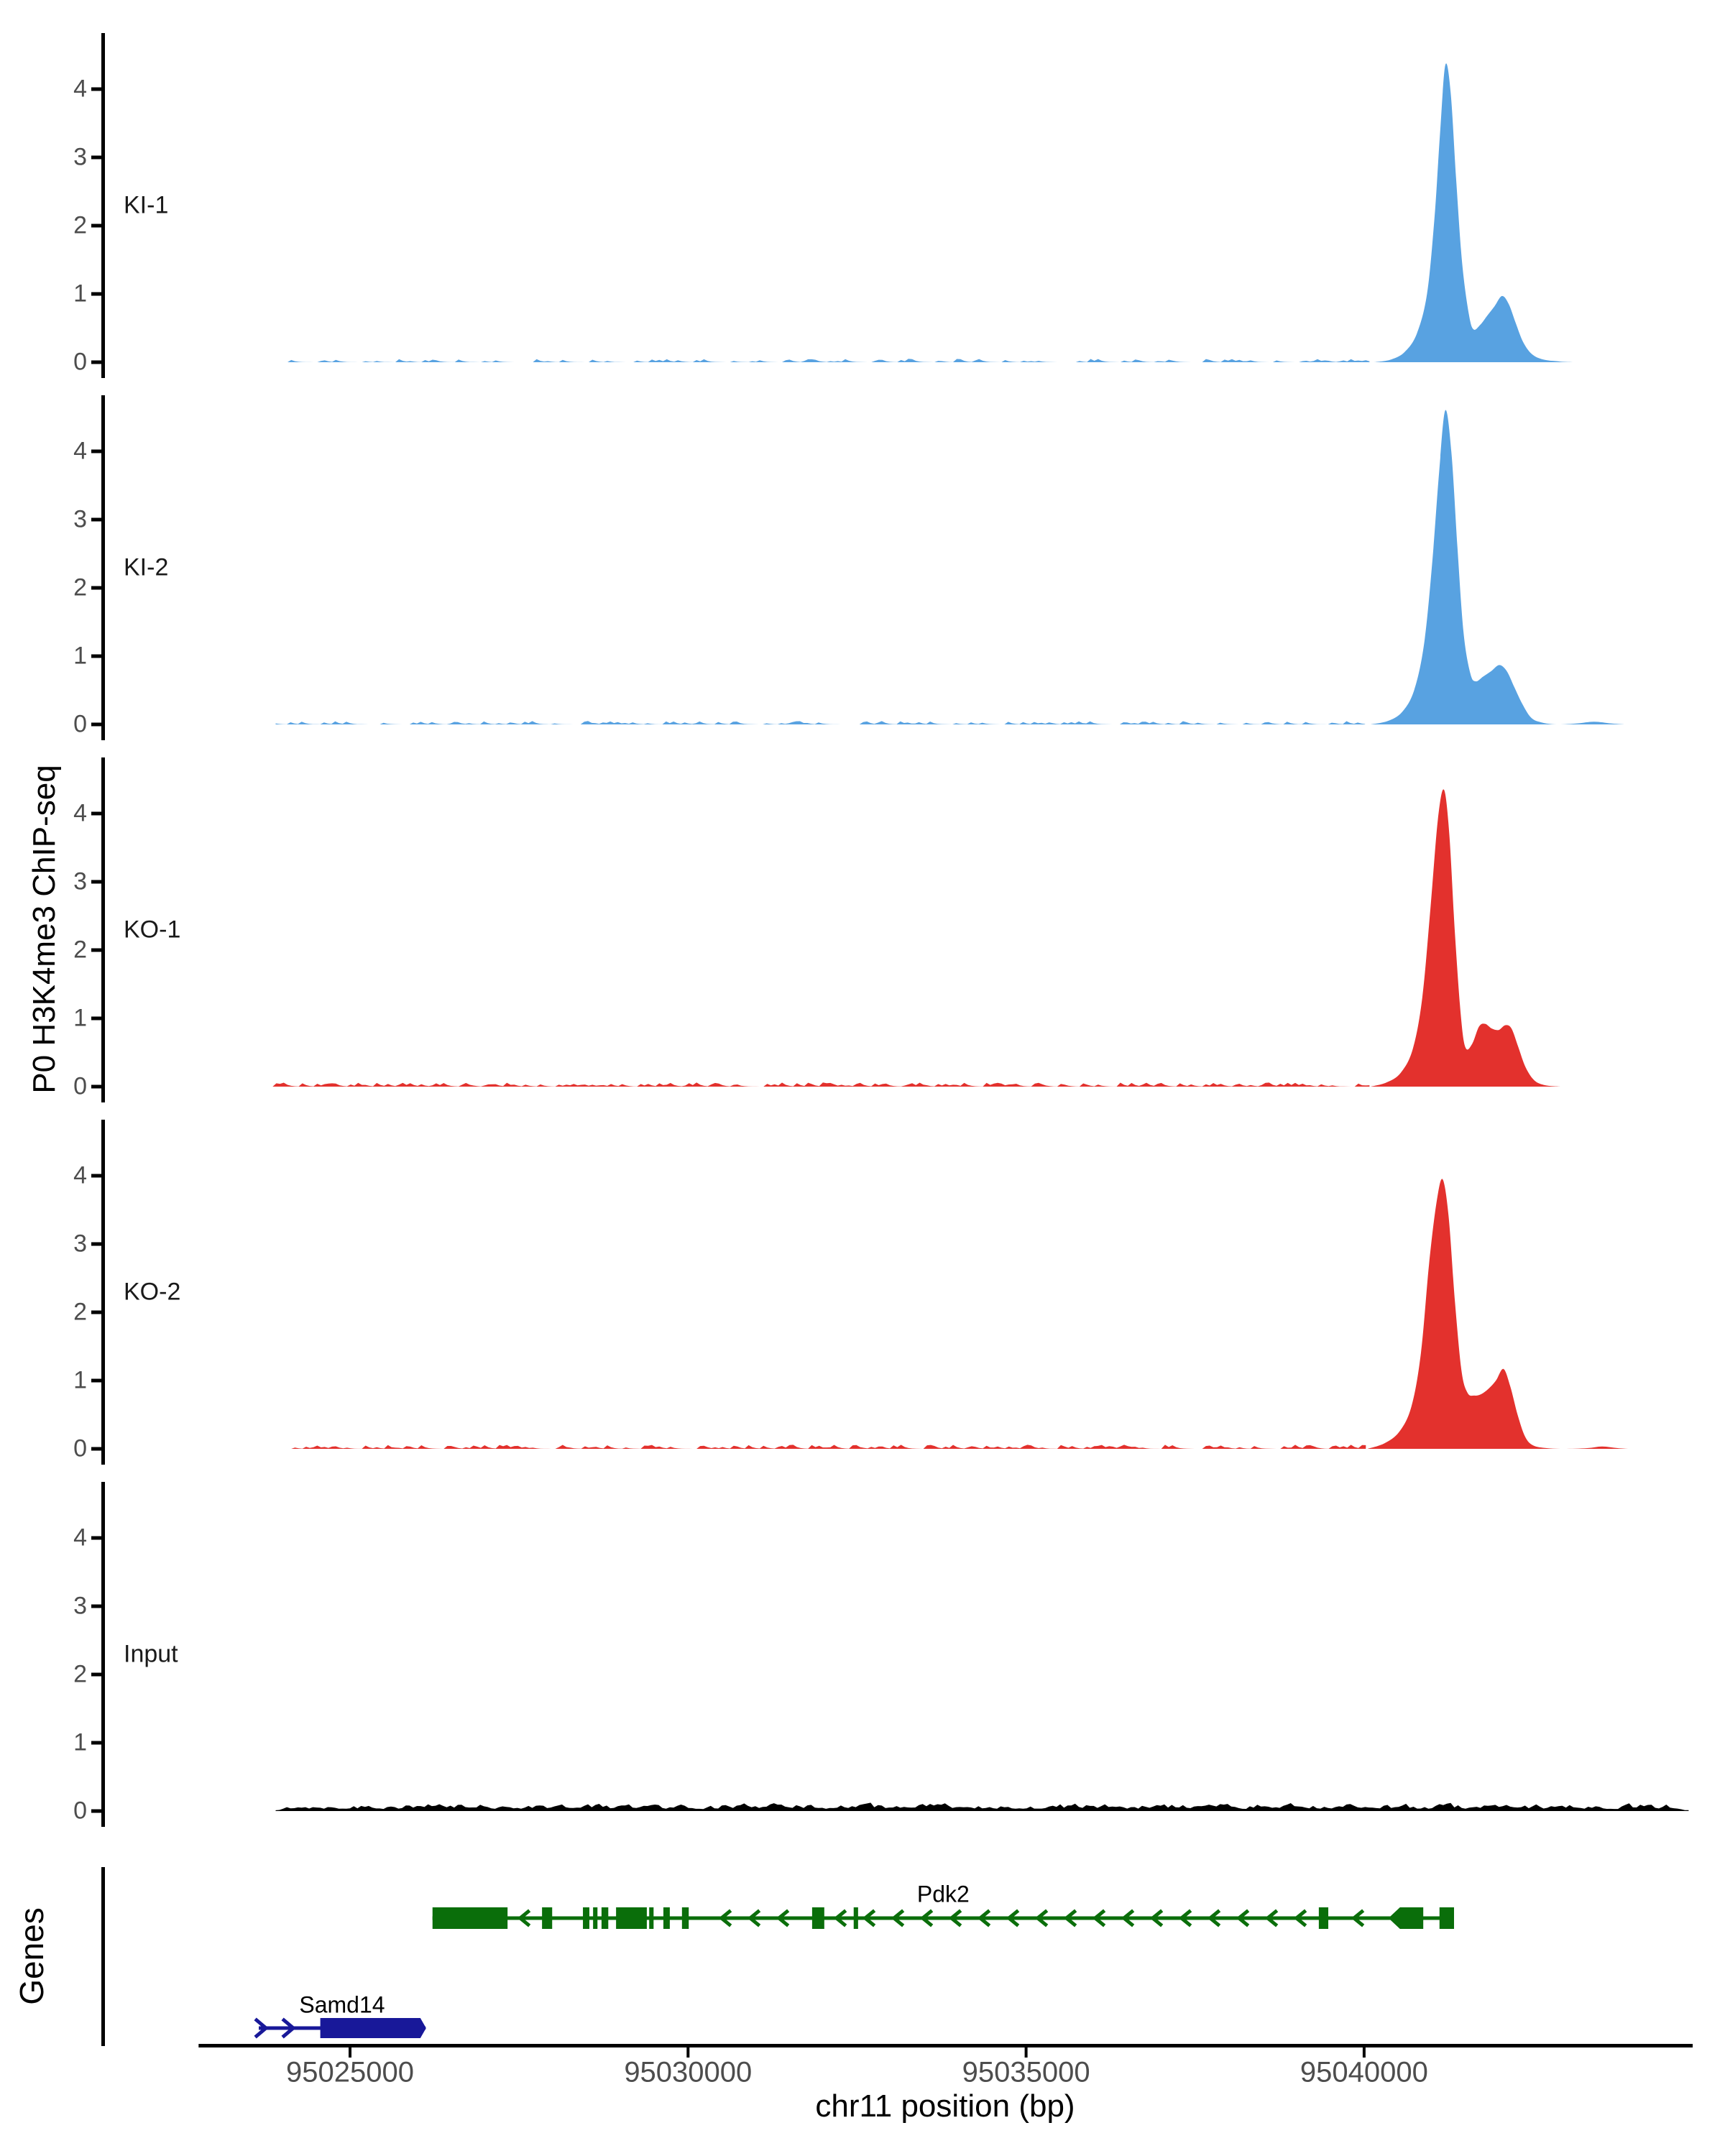 Image resolution: width=1725 pixels, height=2156 pixels. Describe the element at coordinates (80, 1448) in the screenshot. I see `y-tick-label-ko-2-0: 0` at that location.